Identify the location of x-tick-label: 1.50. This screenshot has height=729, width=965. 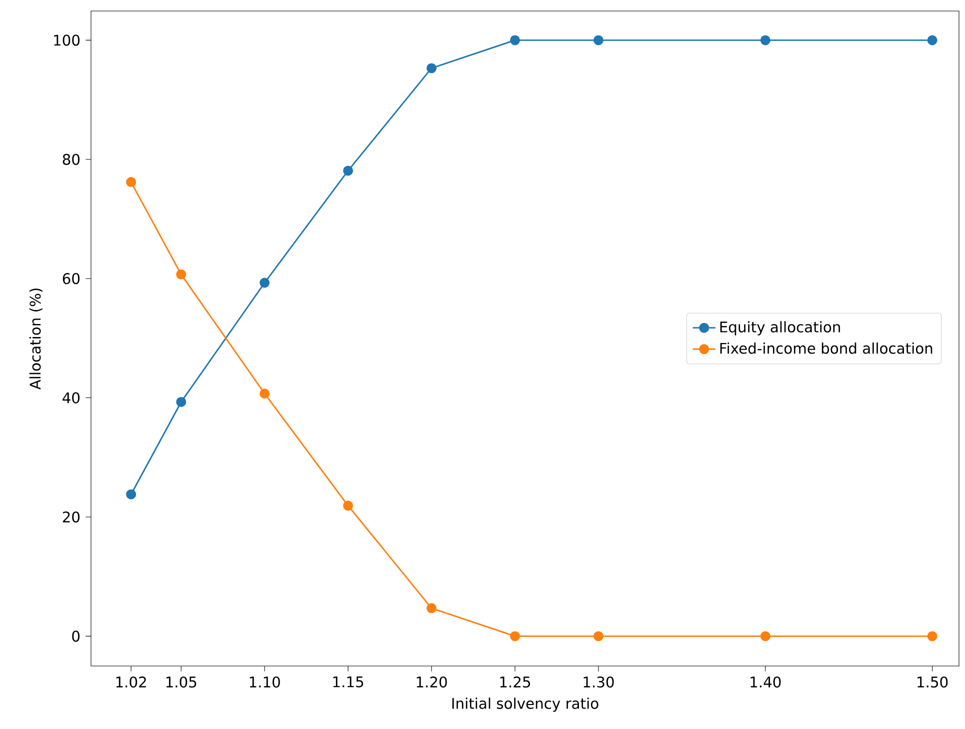
(933, 682).